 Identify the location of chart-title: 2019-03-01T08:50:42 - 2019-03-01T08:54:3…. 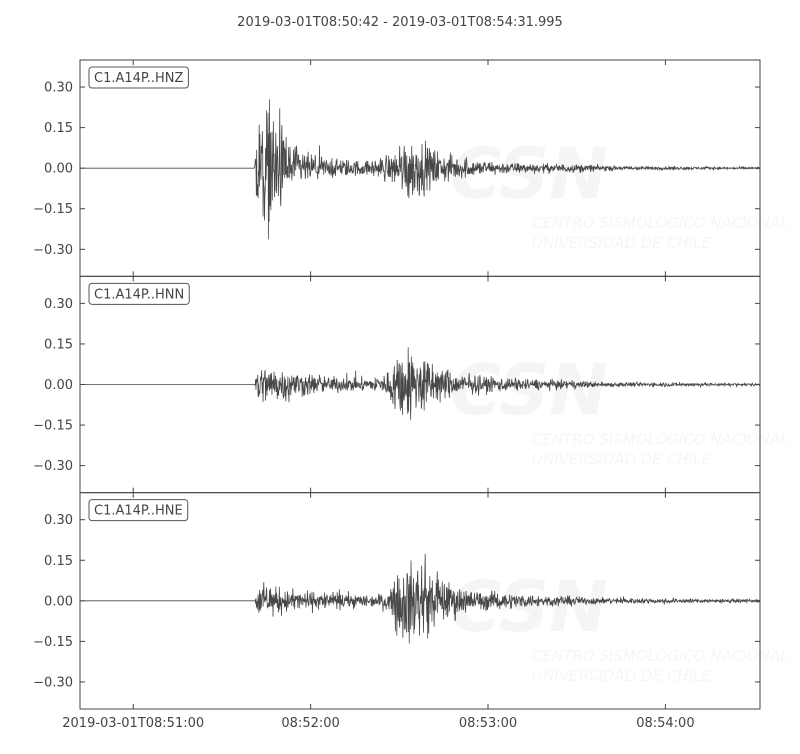
(400, 22).